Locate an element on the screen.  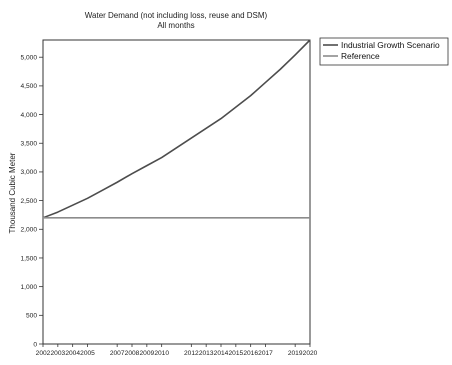
x-tick-label: 2002 is located at coordinates (43, 353).